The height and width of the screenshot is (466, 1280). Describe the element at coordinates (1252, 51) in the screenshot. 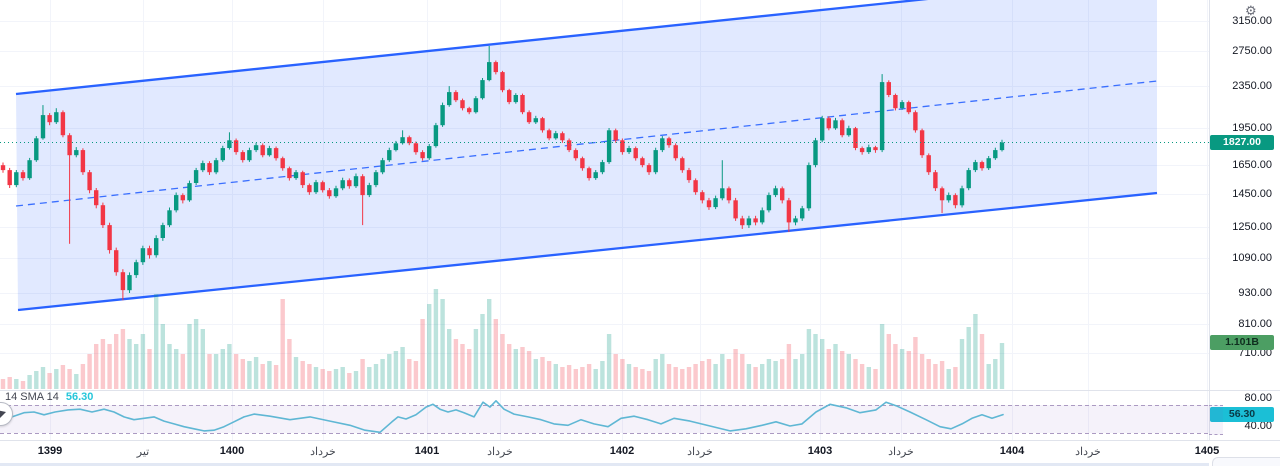

I see `price-tick-label: 2750.00` at that location.